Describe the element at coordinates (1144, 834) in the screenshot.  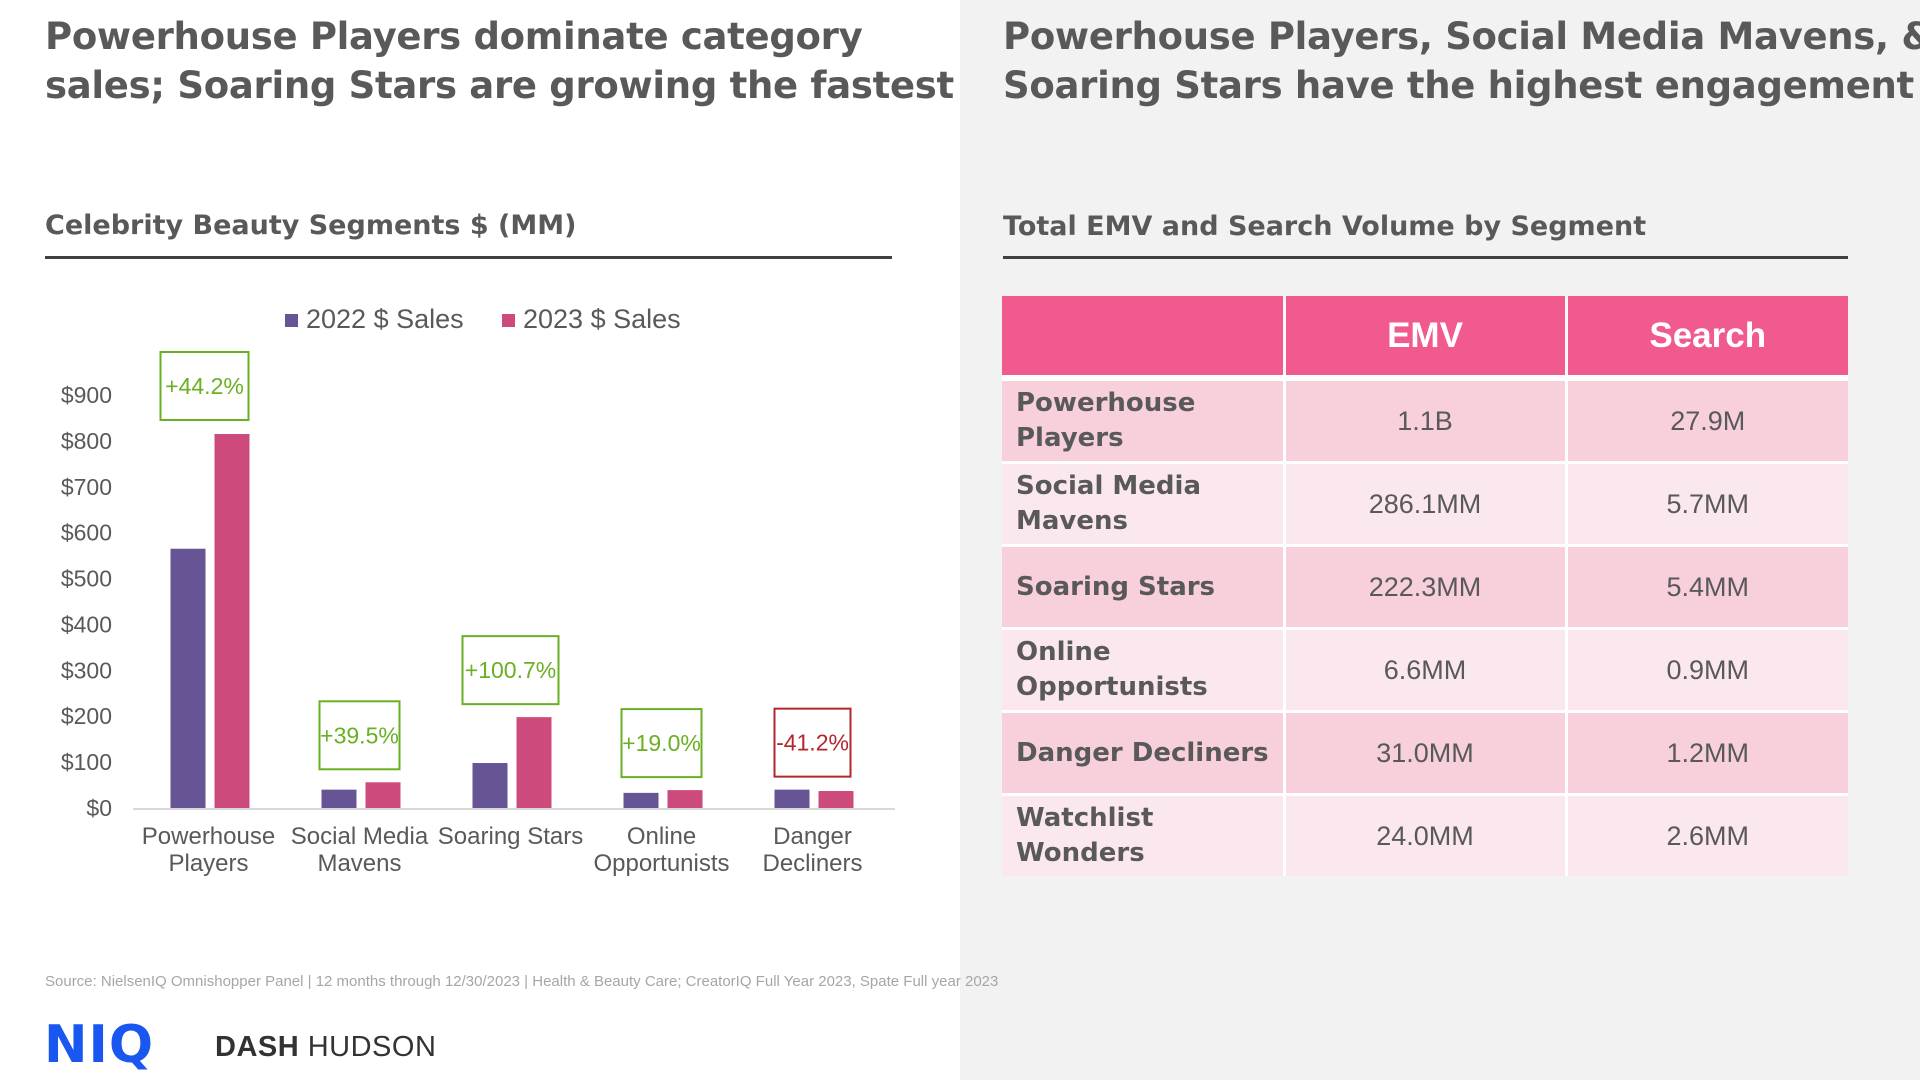
I see `segment-cell: Watchlist Wonders` at that location.